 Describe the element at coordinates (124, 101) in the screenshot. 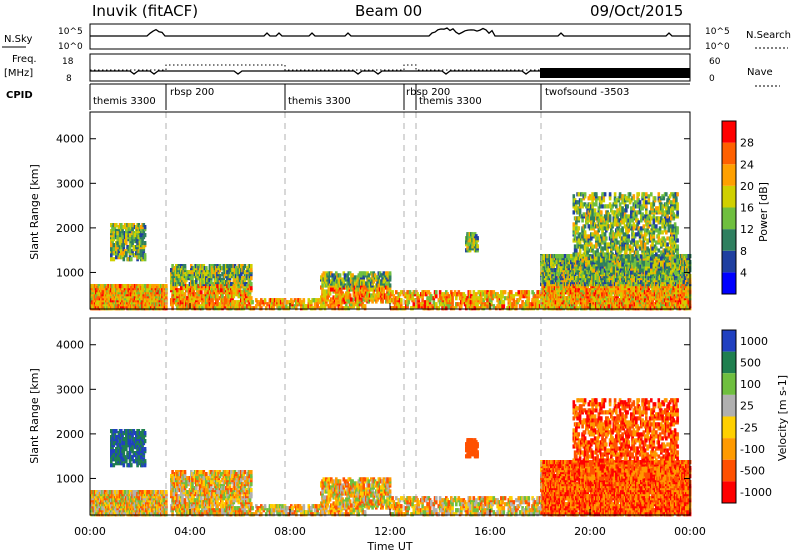

I see `cpid-seg-themis-1: themis 3300` at that location.